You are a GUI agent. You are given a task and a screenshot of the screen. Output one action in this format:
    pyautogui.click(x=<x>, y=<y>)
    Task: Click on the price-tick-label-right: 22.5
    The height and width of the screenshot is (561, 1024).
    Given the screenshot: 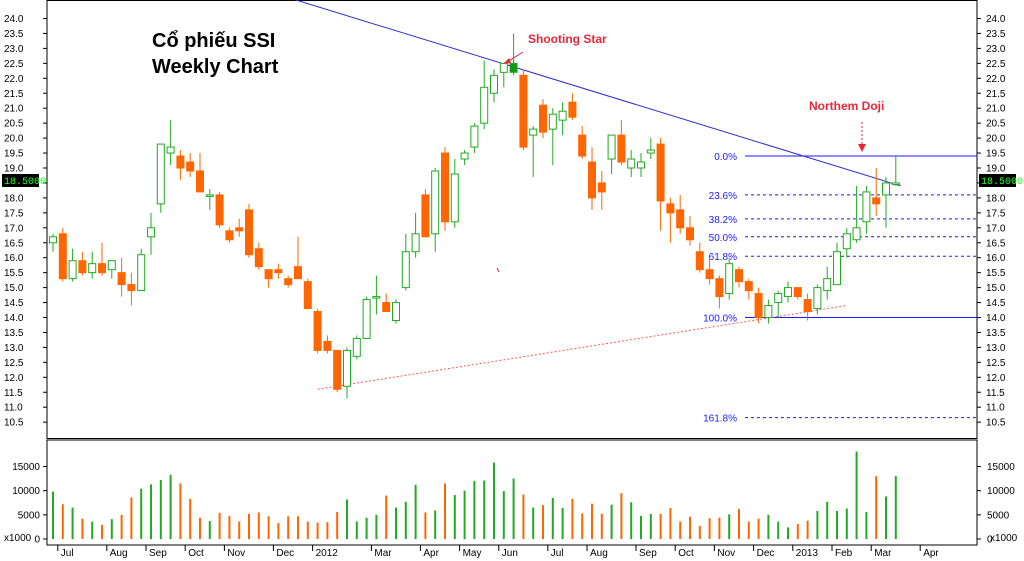 What is the action you would take?
    pyautogui.click(x=996, y=64)
    